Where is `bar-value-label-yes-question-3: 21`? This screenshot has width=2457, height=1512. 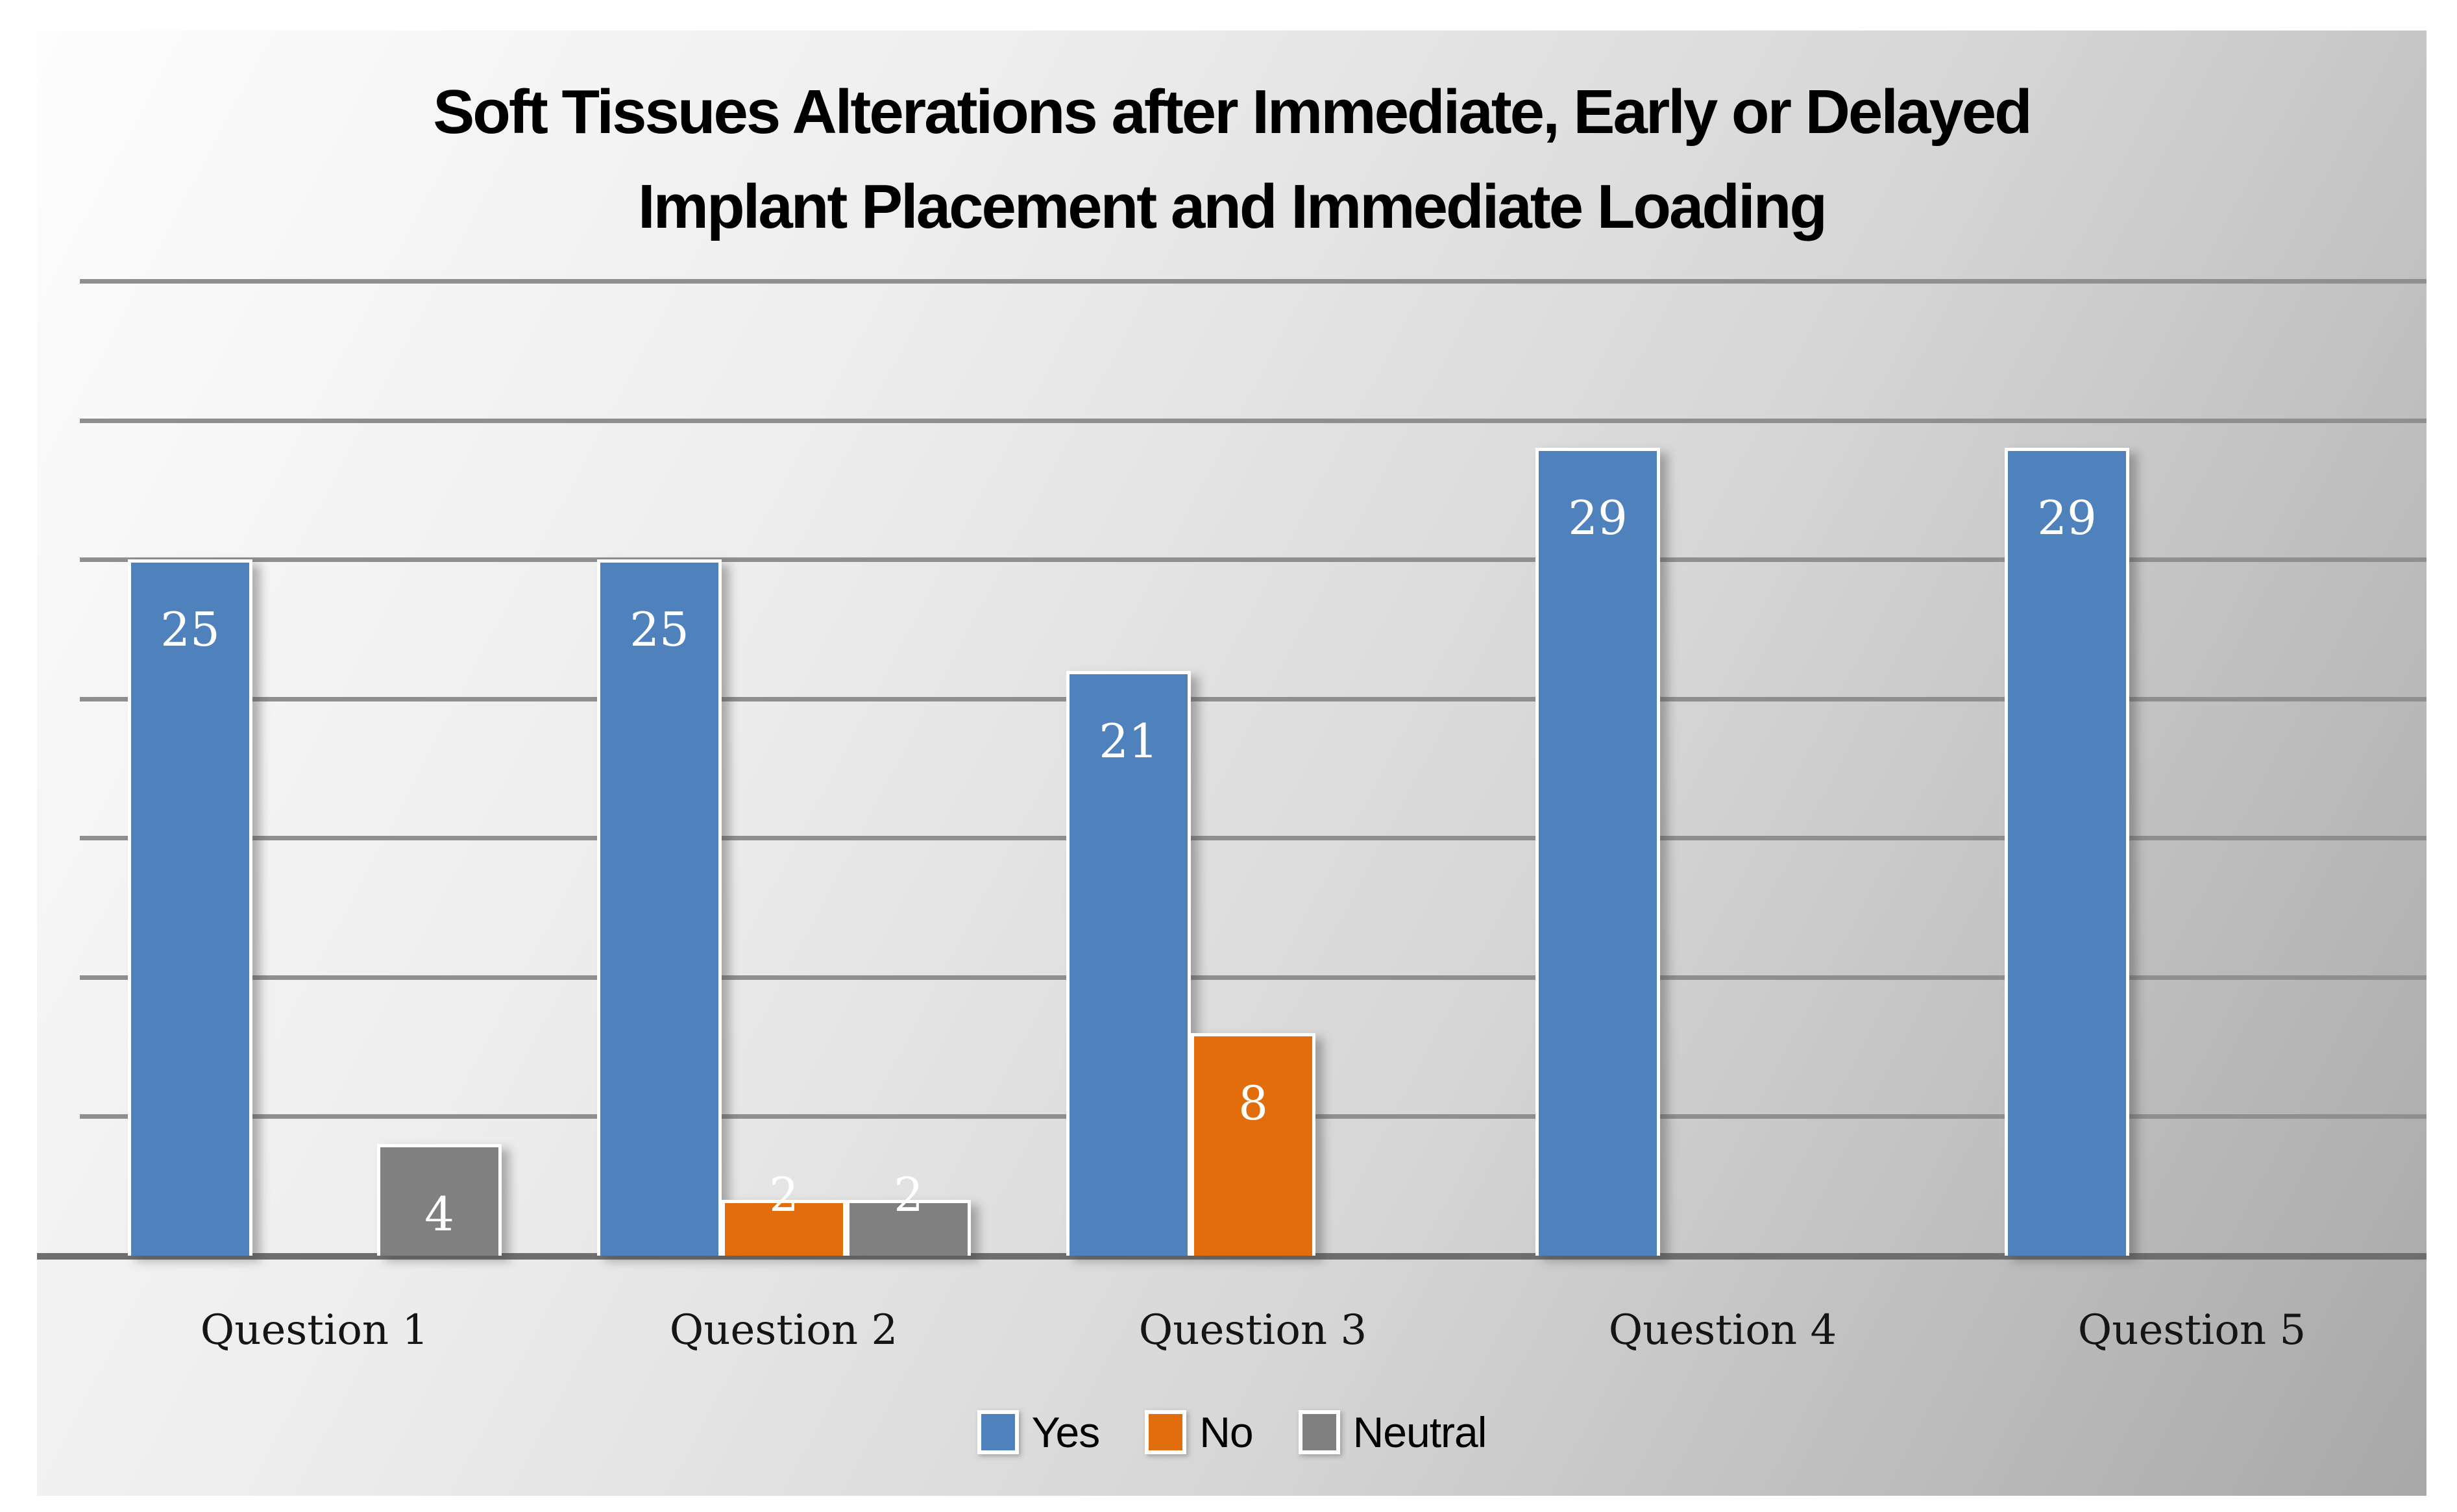 bar-value-label-yes-question-3: 21 is located at coordinates (1128, 741).